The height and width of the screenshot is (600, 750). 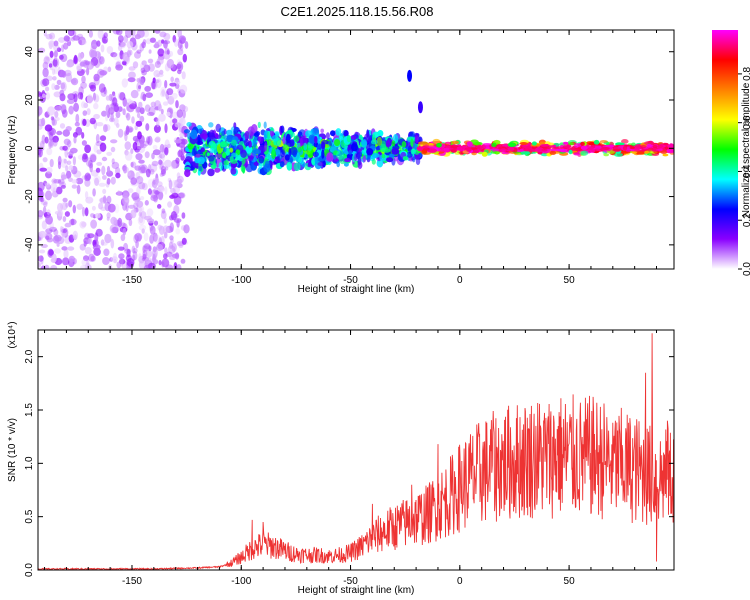 What do you see at coordinates (29, 570) in the screenshot?
I see `y-tick-label: 0.0` at bounding box center [29, 570].